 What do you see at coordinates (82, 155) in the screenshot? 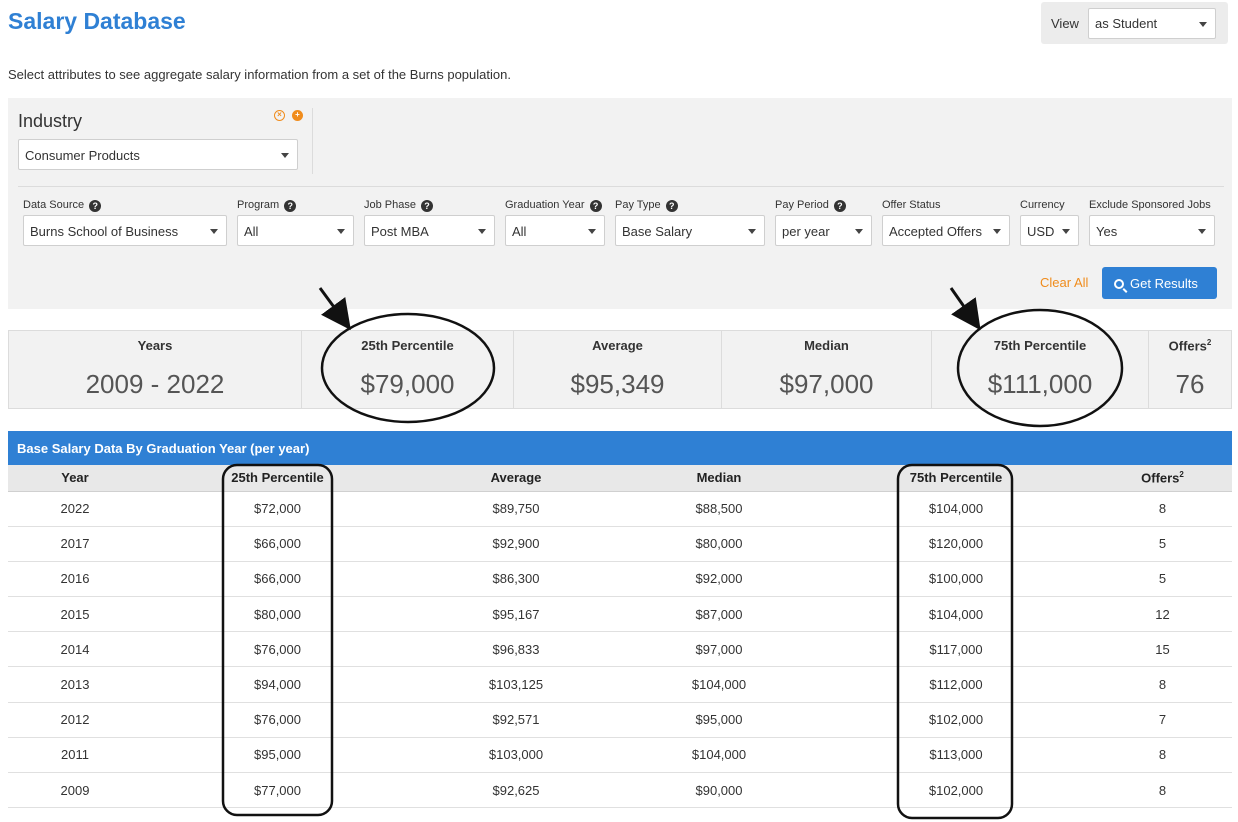
I see `industry-select-value: Consumer Products` at bounding box center [82, 155].